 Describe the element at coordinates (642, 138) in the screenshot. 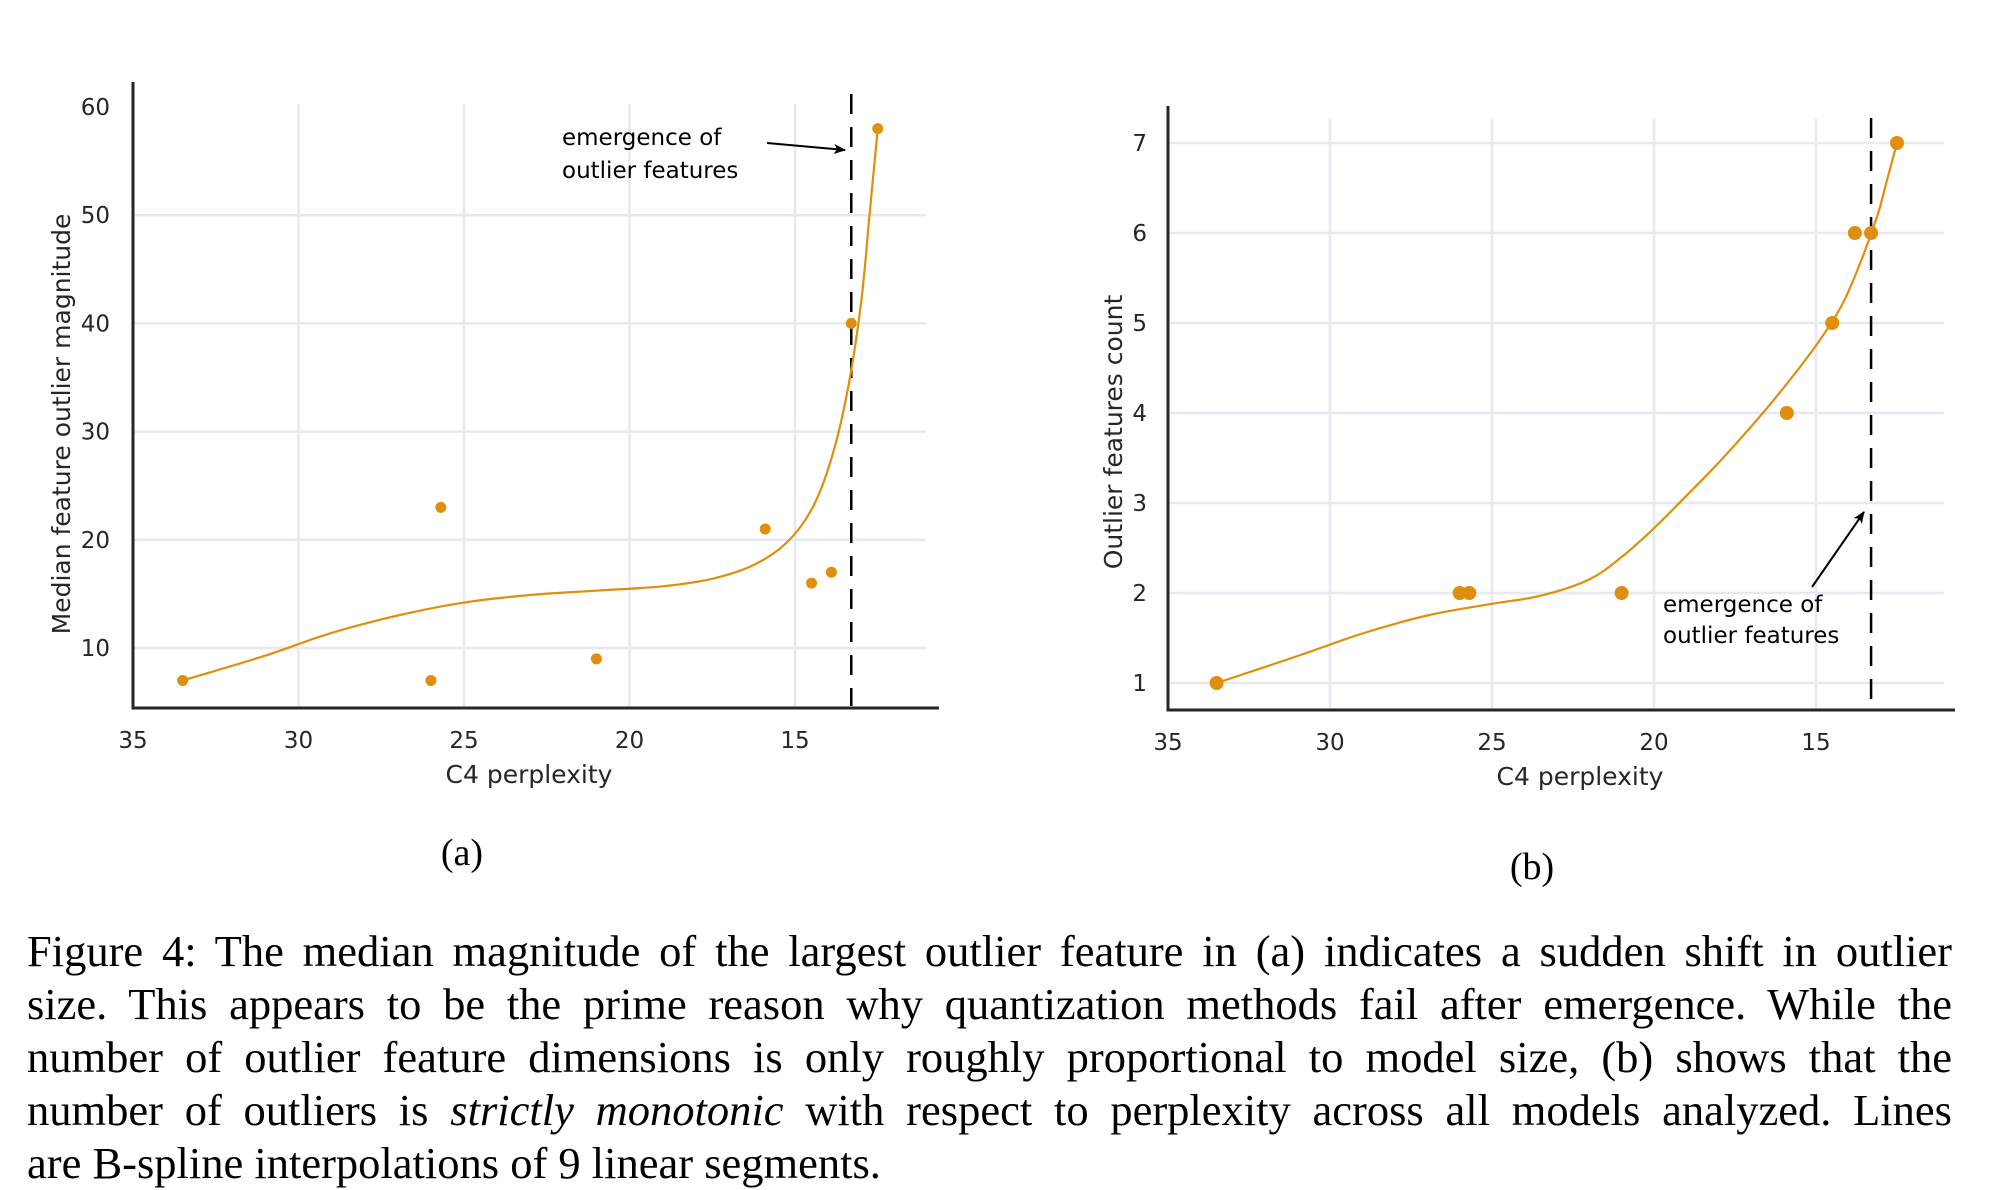

I see `chart-a-annotation-line-1: emergence of` at that location.